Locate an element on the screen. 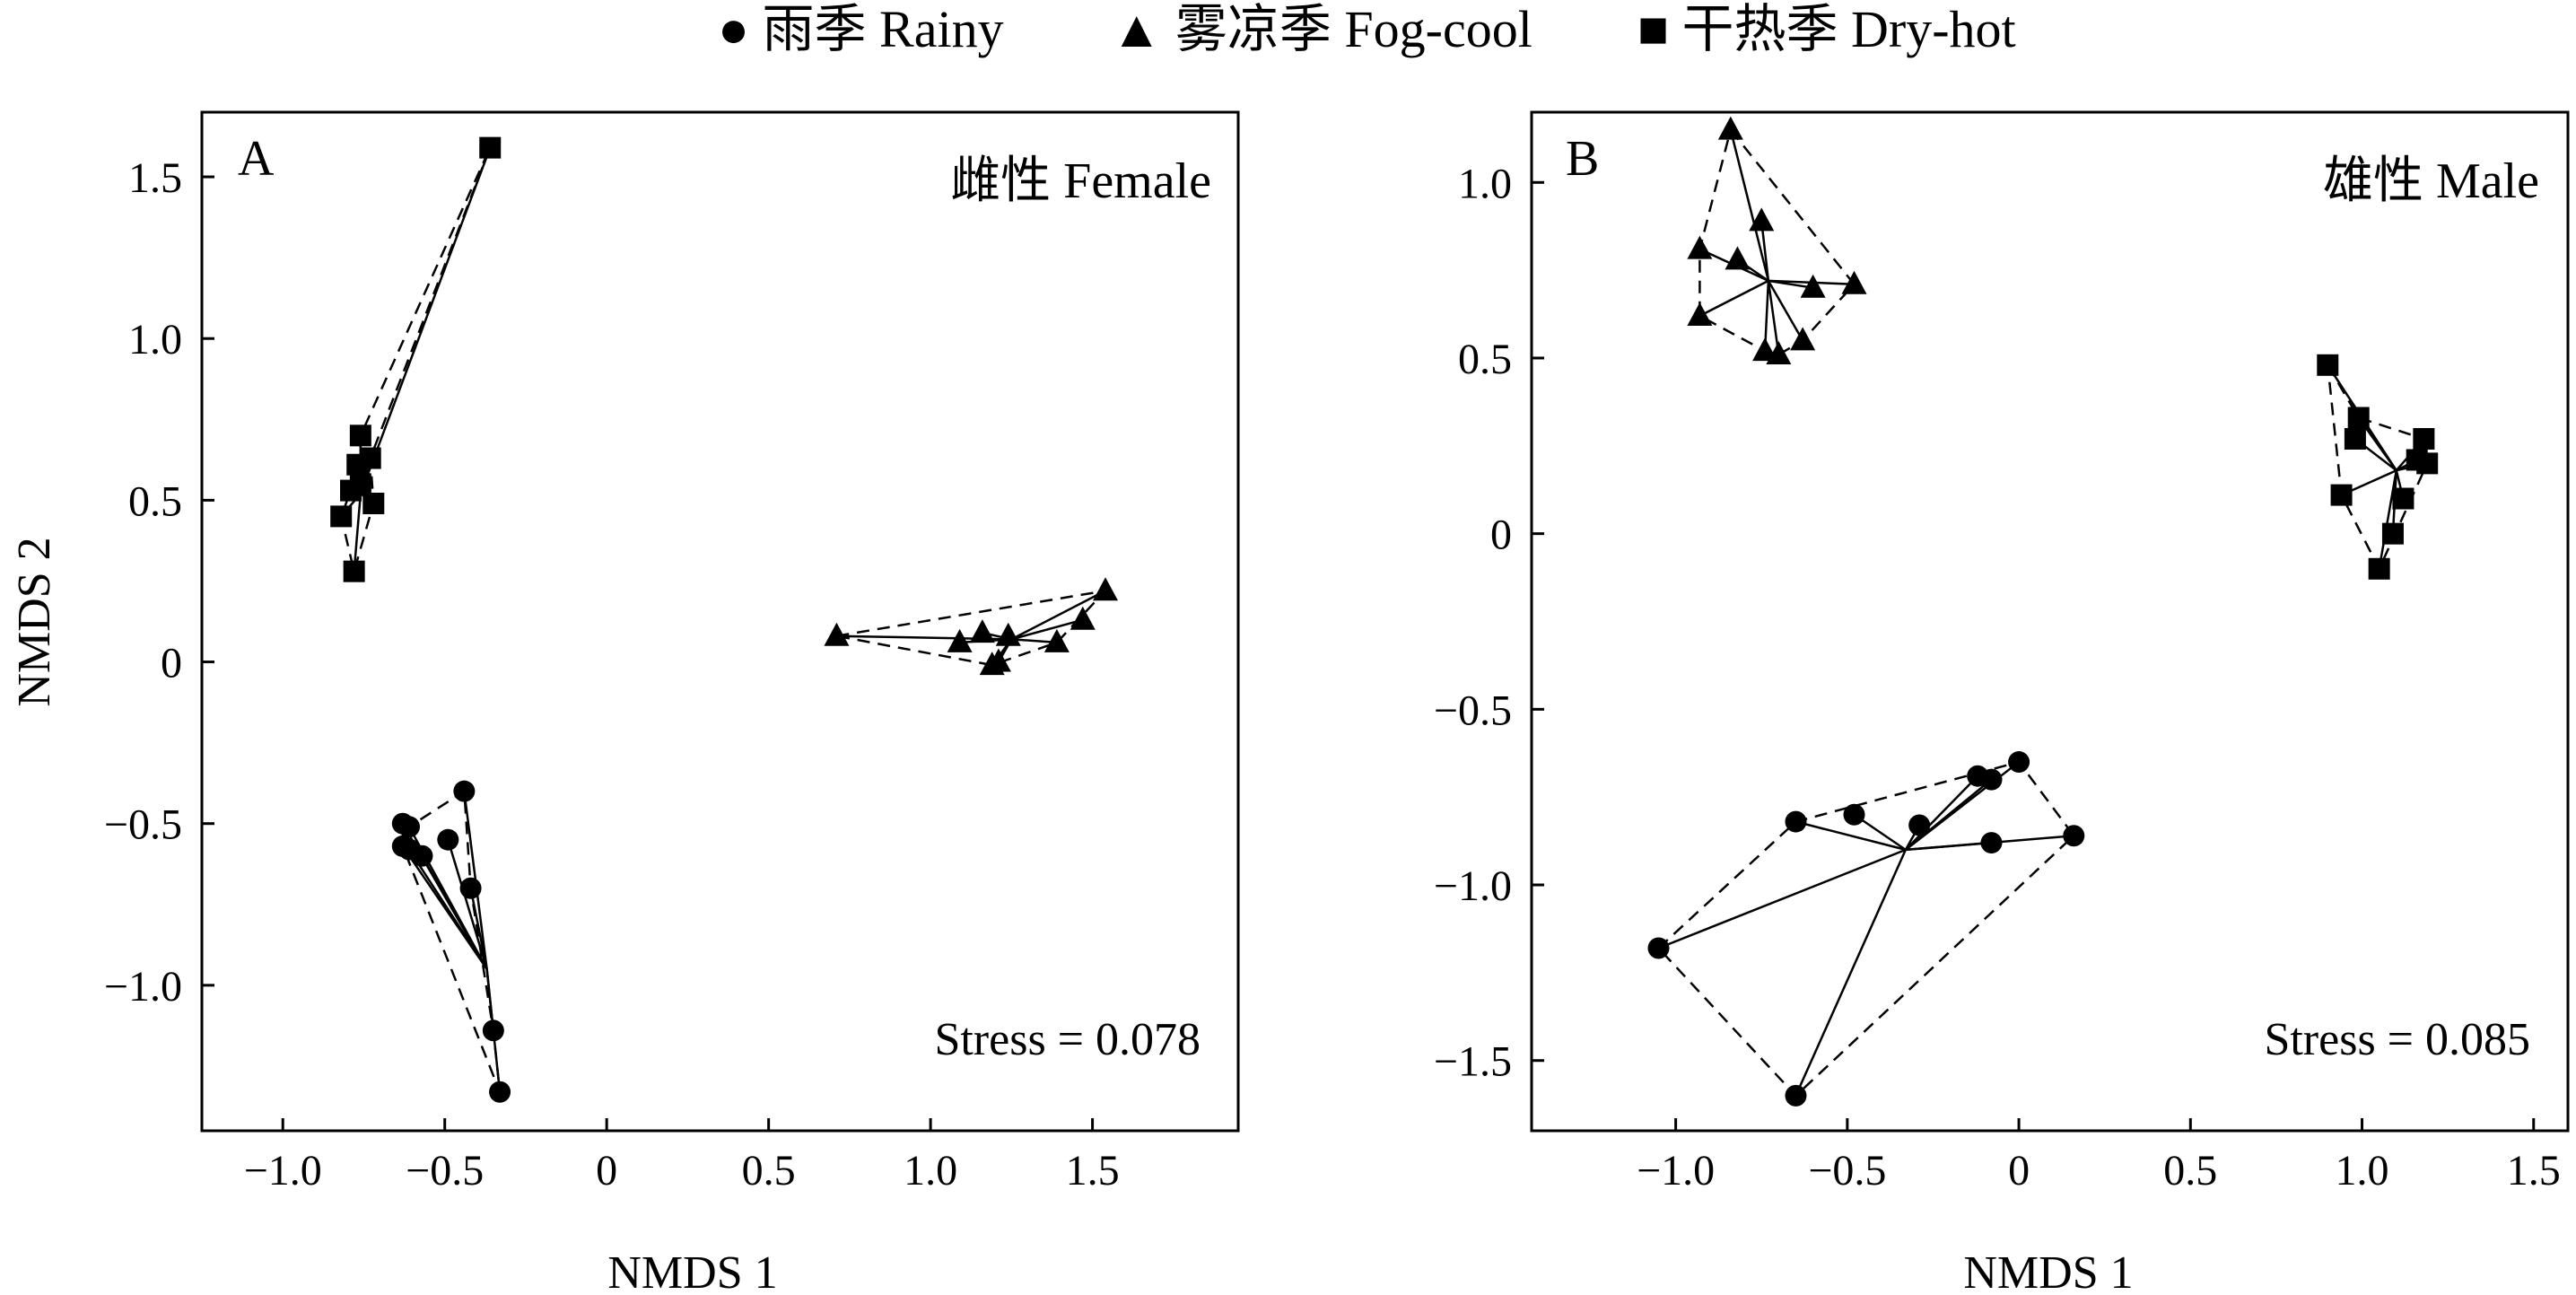 Image resolution: width=2576 pixels, height=1295 pixels. panel-a-ytick-label: 1.0 is located at coordinates (155, 339).